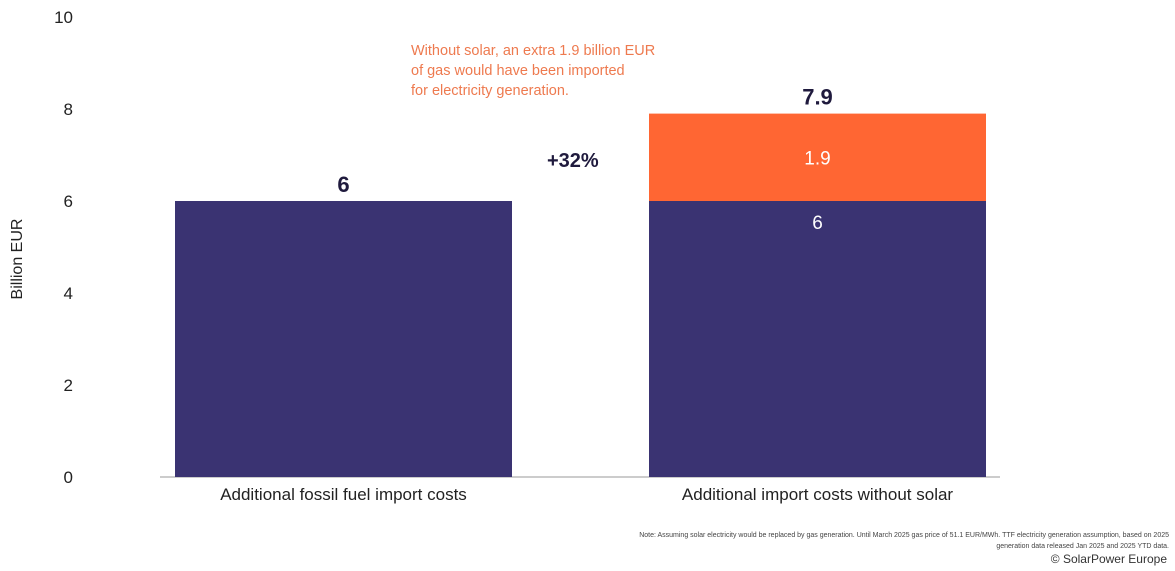 The image size is (1175, 571). What do you see at coordinates (68, 293) in the screenshot?
I see `y-tick-label: 4` at bounding box center [68, 293].